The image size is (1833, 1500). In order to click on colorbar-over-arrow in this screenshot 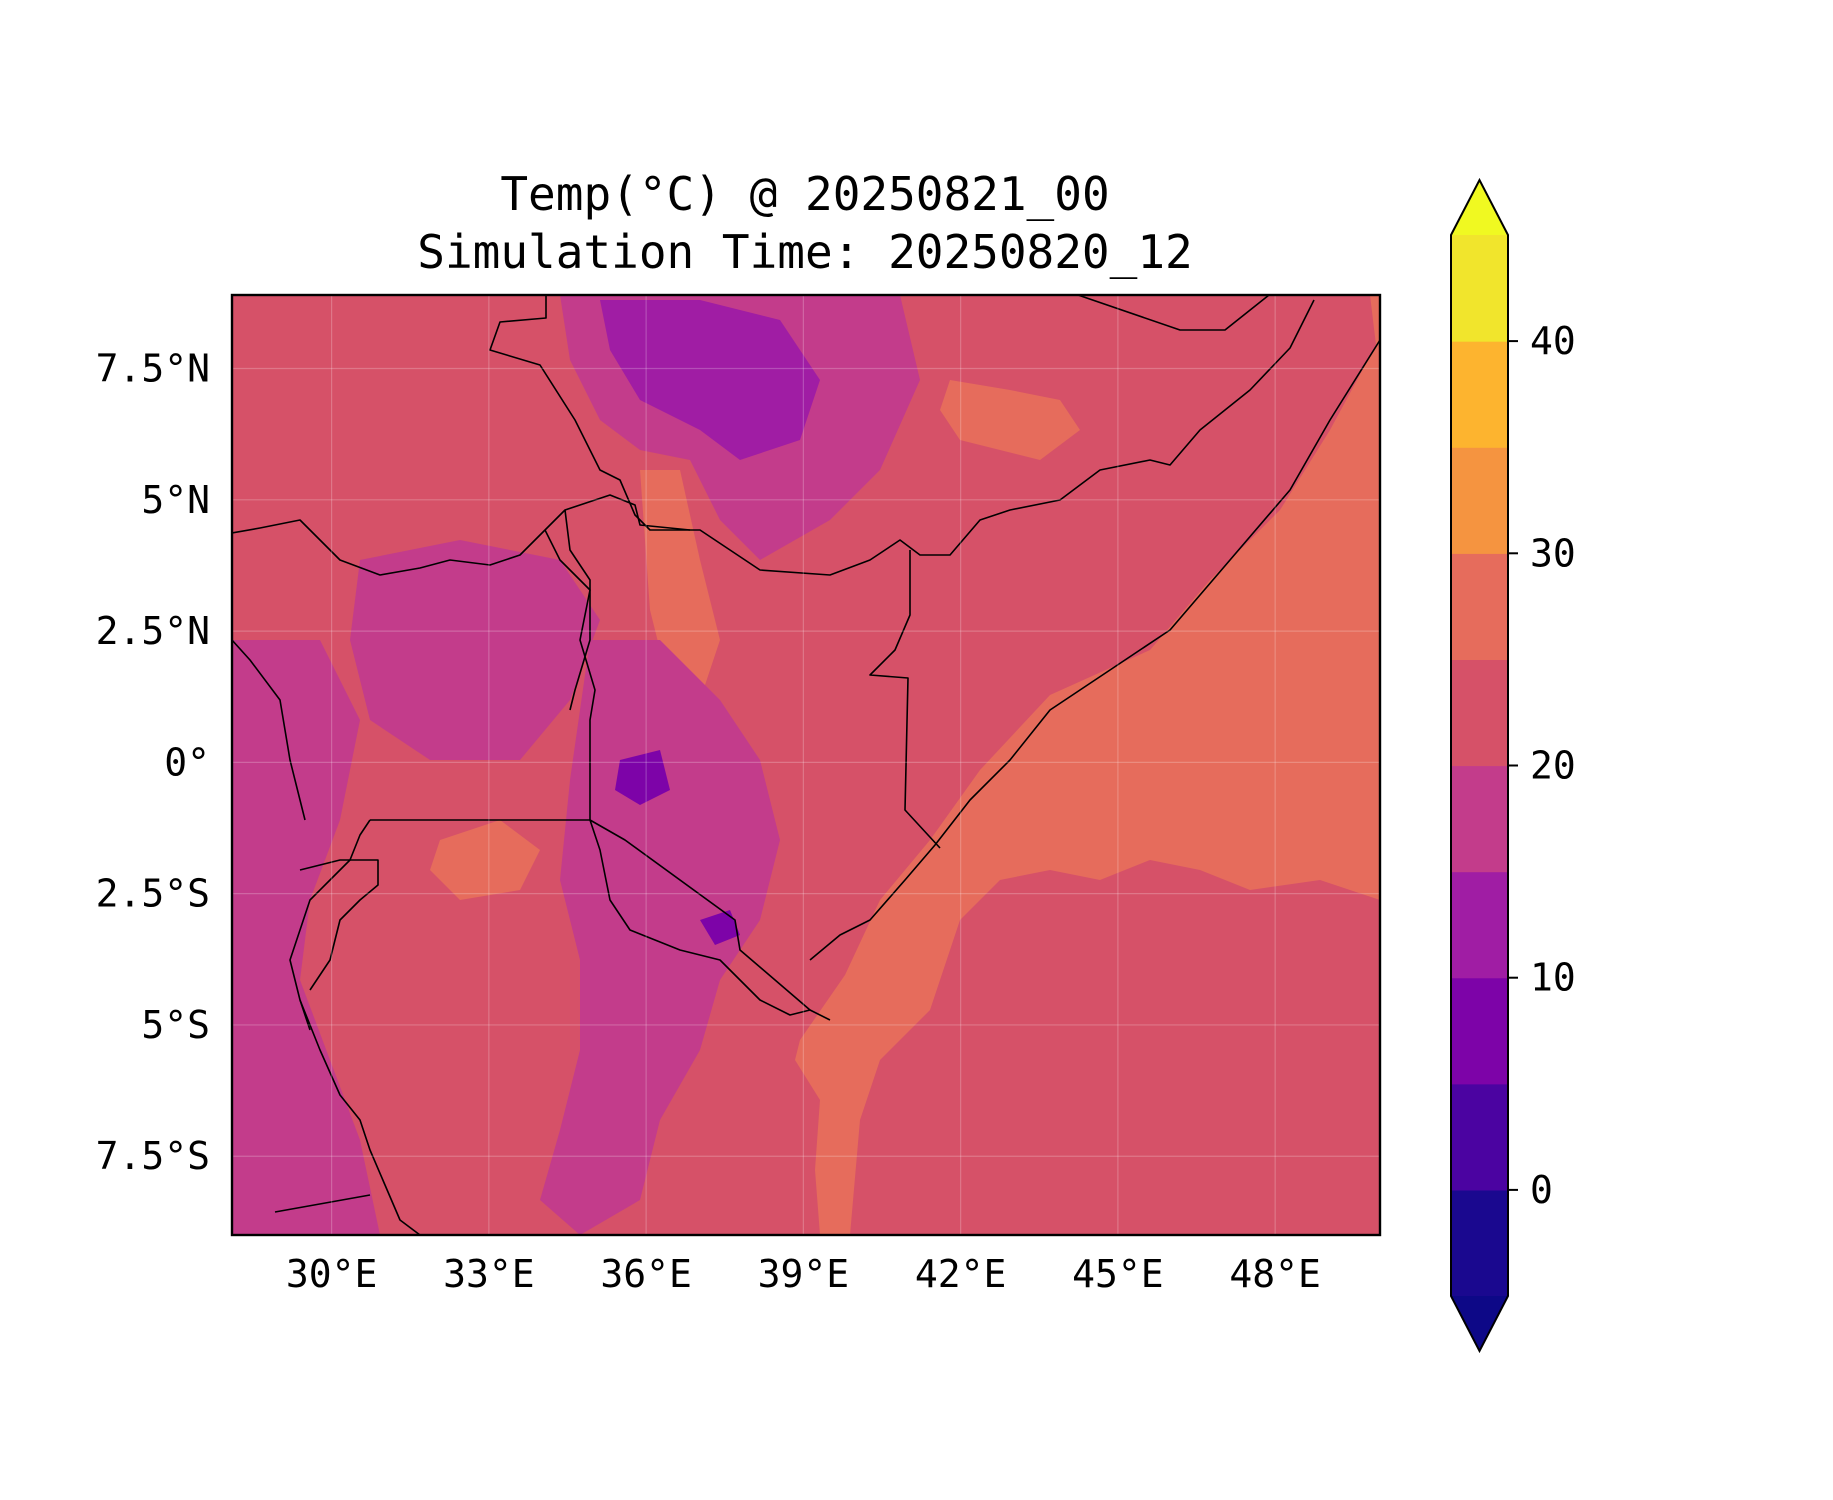, I will do `click(1479, 207)`.